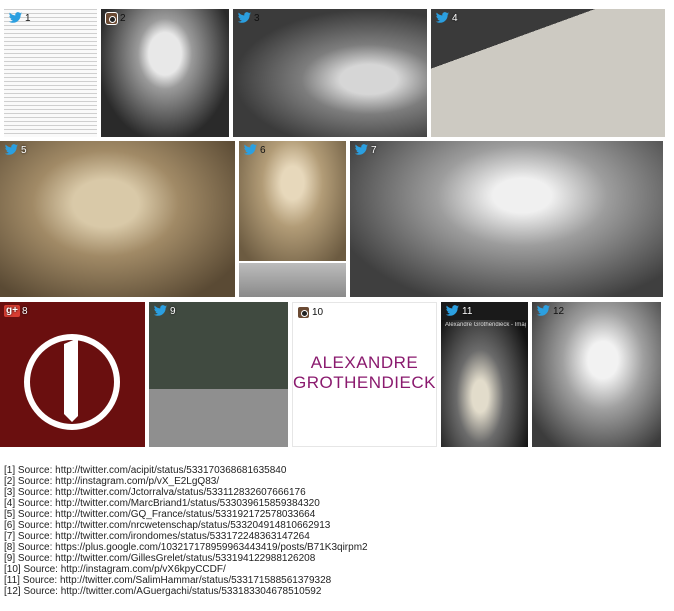  I want to click on tile-number: 3, so click(257, 18).